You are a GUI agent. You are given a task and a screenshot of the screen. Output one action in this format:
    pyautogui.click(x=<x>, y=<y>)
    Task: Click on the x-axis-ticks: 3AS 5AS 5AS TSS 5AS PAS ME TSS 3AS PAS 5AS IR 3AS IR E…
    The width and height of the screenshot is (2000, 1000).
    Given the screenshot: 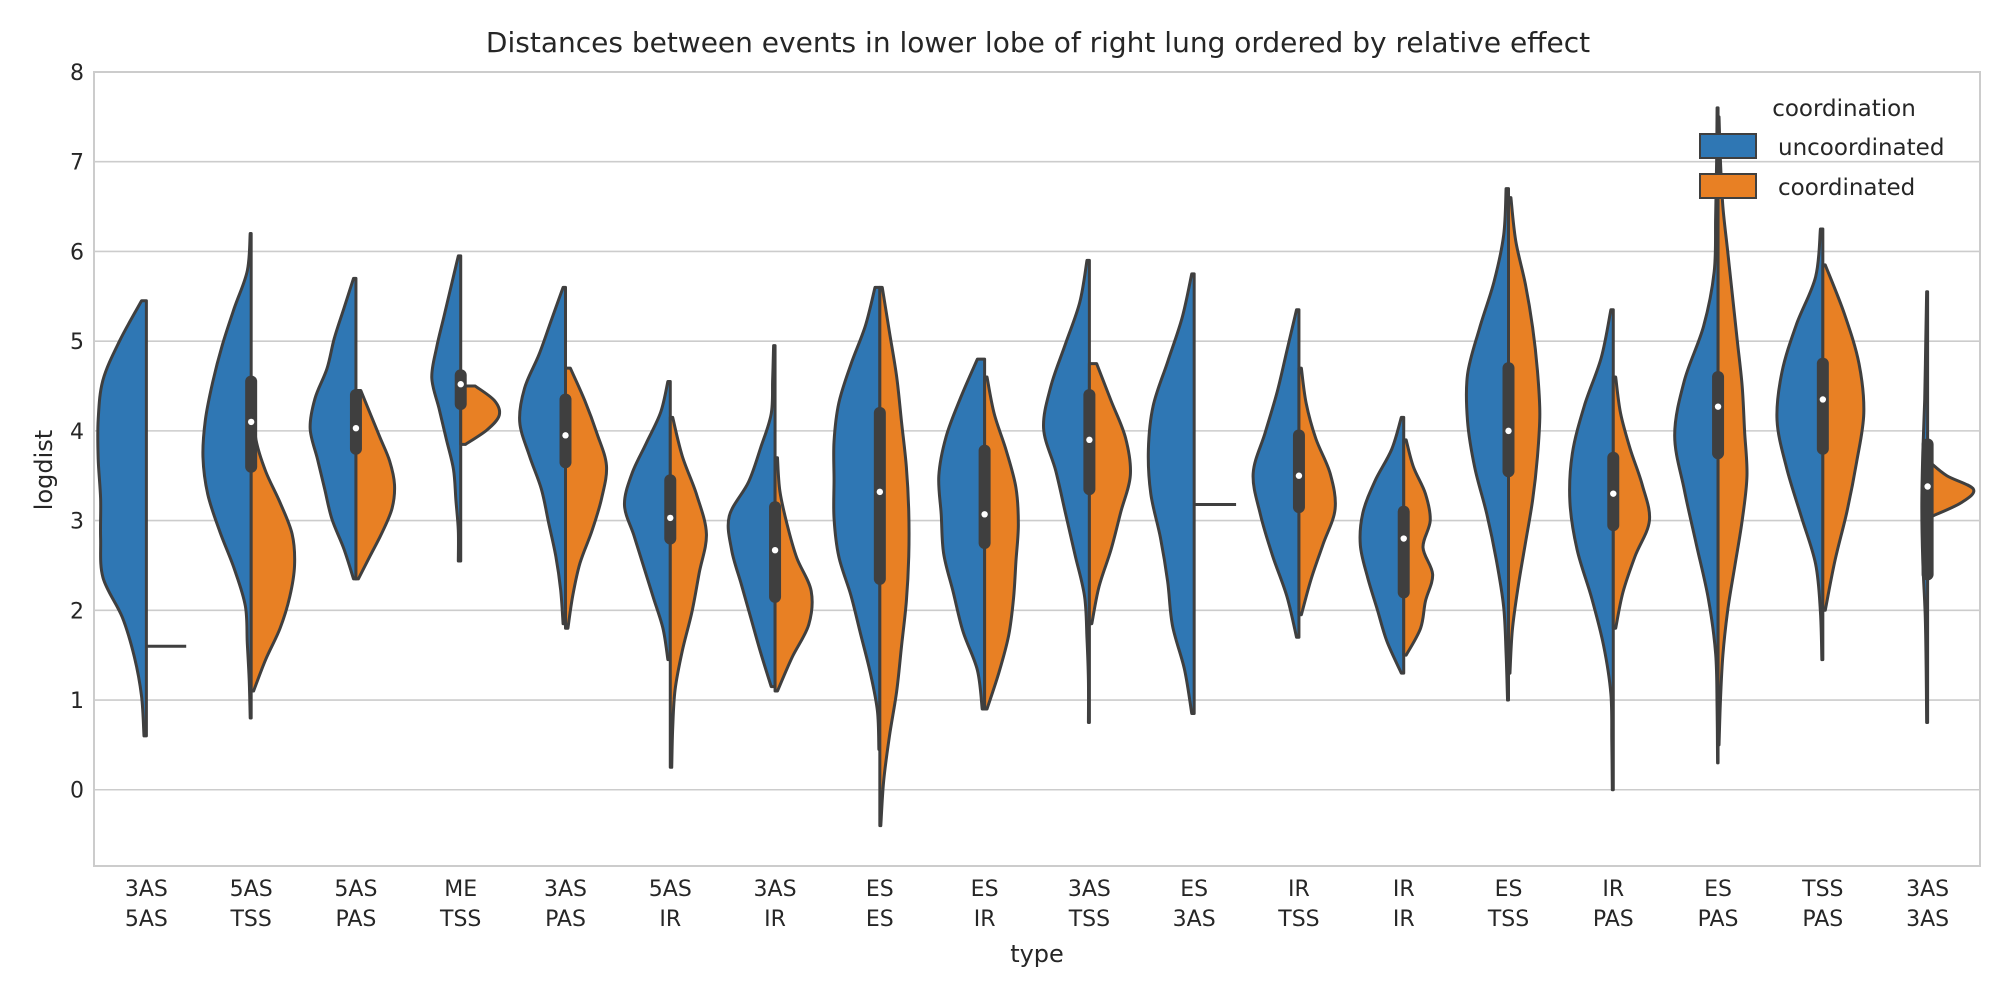 What is the action you would take?
    pyautogui.click(x=1037, y=904)
    